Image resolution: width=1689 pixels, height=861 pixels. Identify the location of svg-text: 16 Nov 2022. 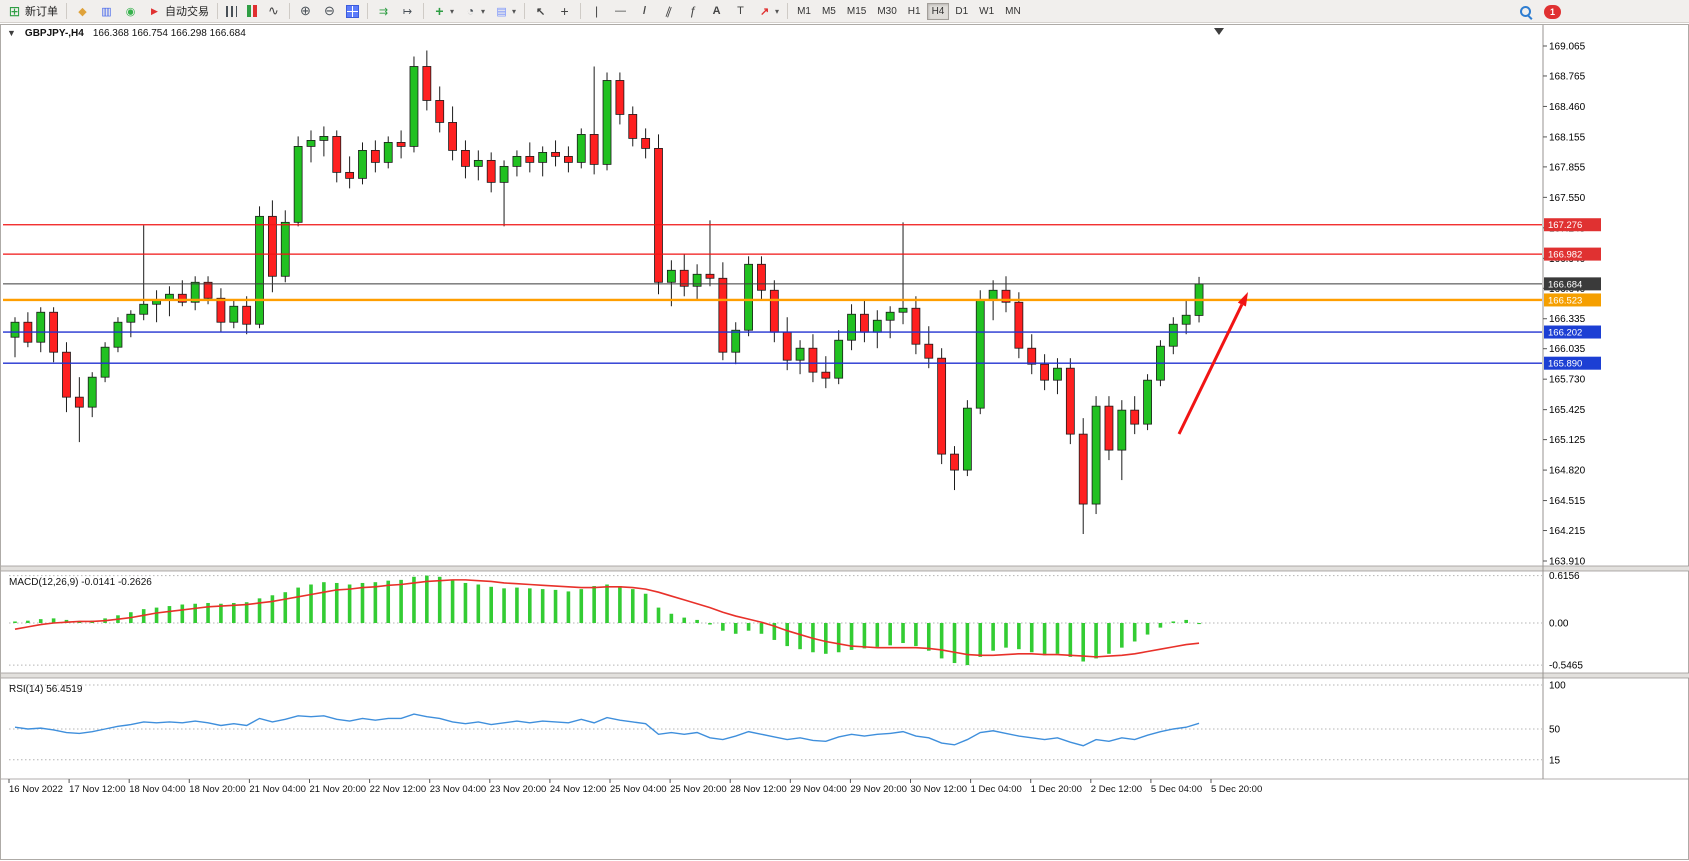
(36, 789).